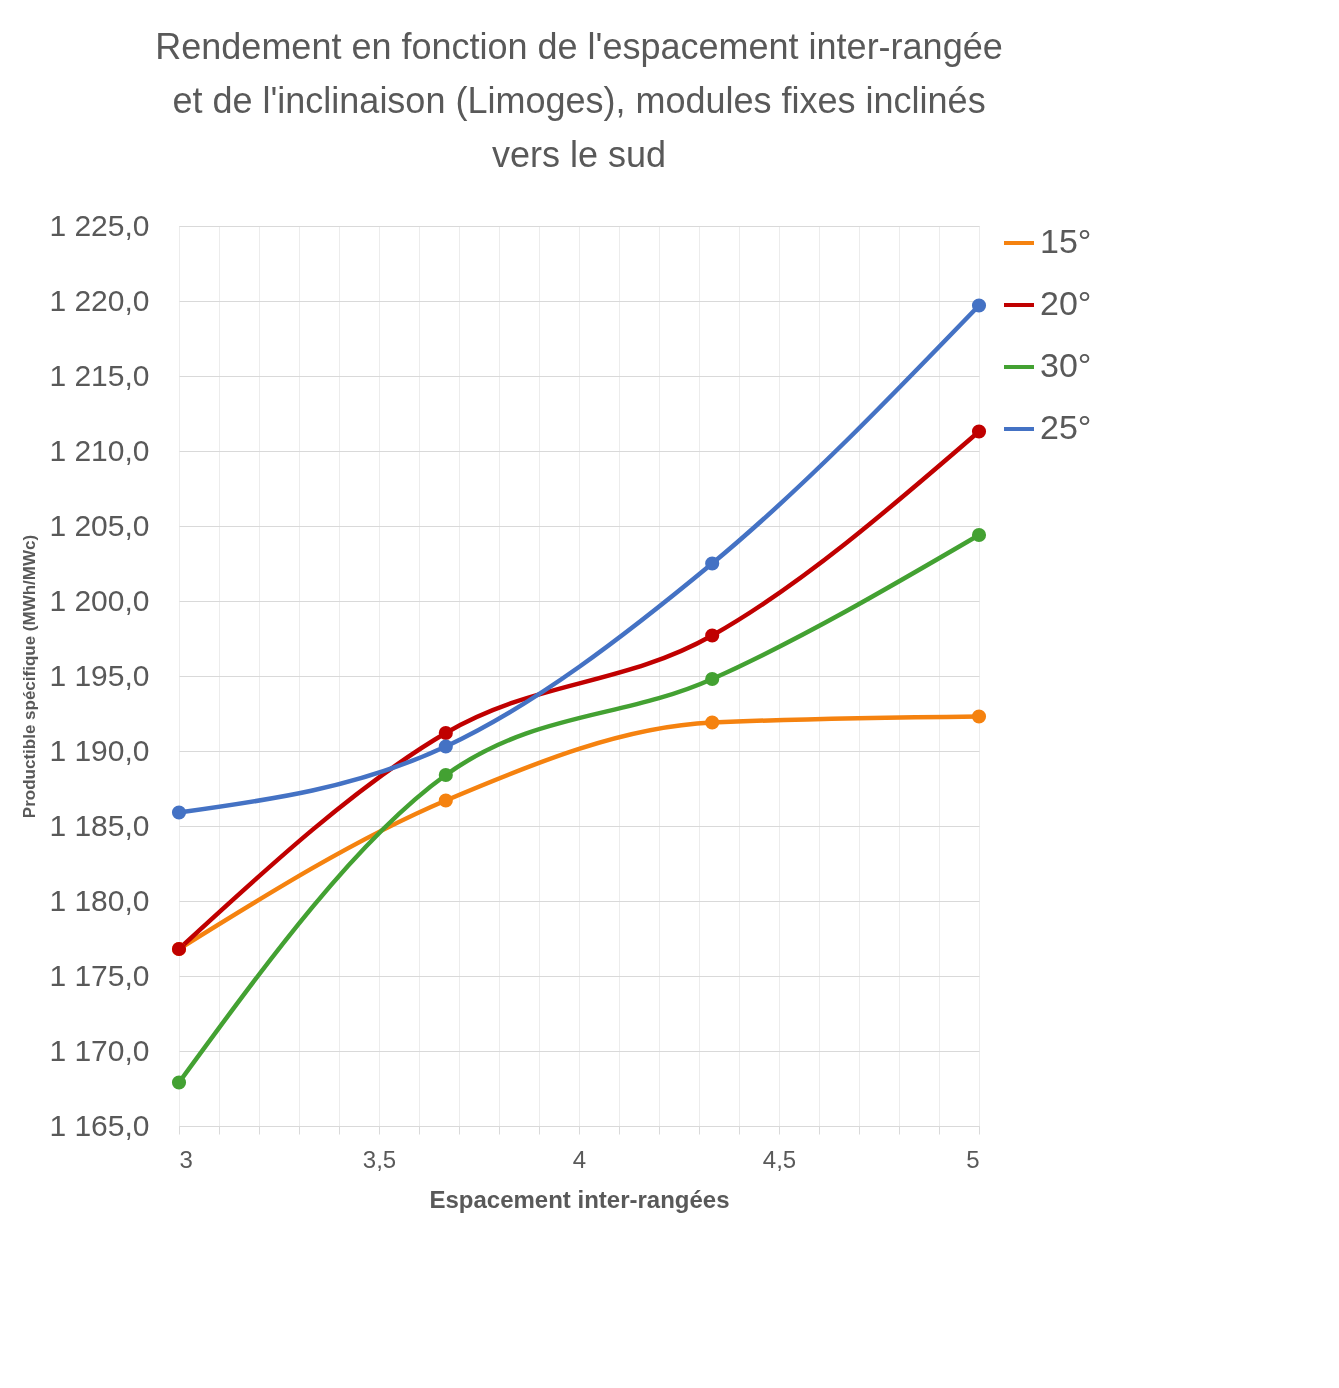 This screenshot has height=1388, width=1339. I want to click on y-tick-label: 1 180,0, so click(99, 900).